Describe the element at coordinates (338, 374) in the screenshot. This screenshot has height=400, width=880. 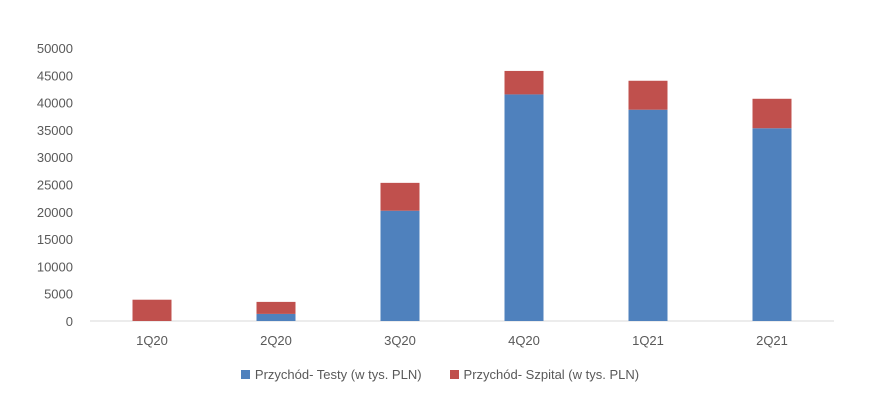
I see `legend-label-testy: Przychód- Testy (w tys. PLN)` at that location.